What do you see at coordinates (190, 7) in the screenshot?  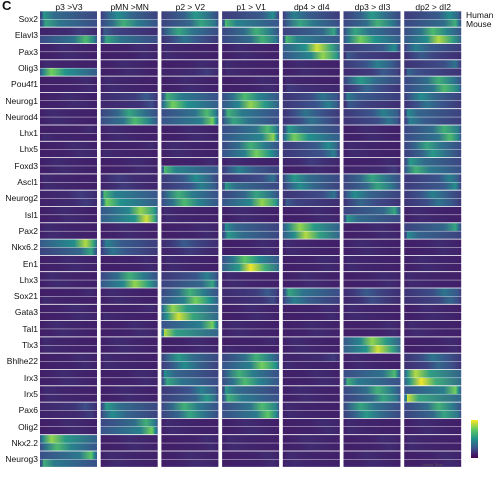 I see `column-header: p2 > V2` at bounding box center [190, 7].